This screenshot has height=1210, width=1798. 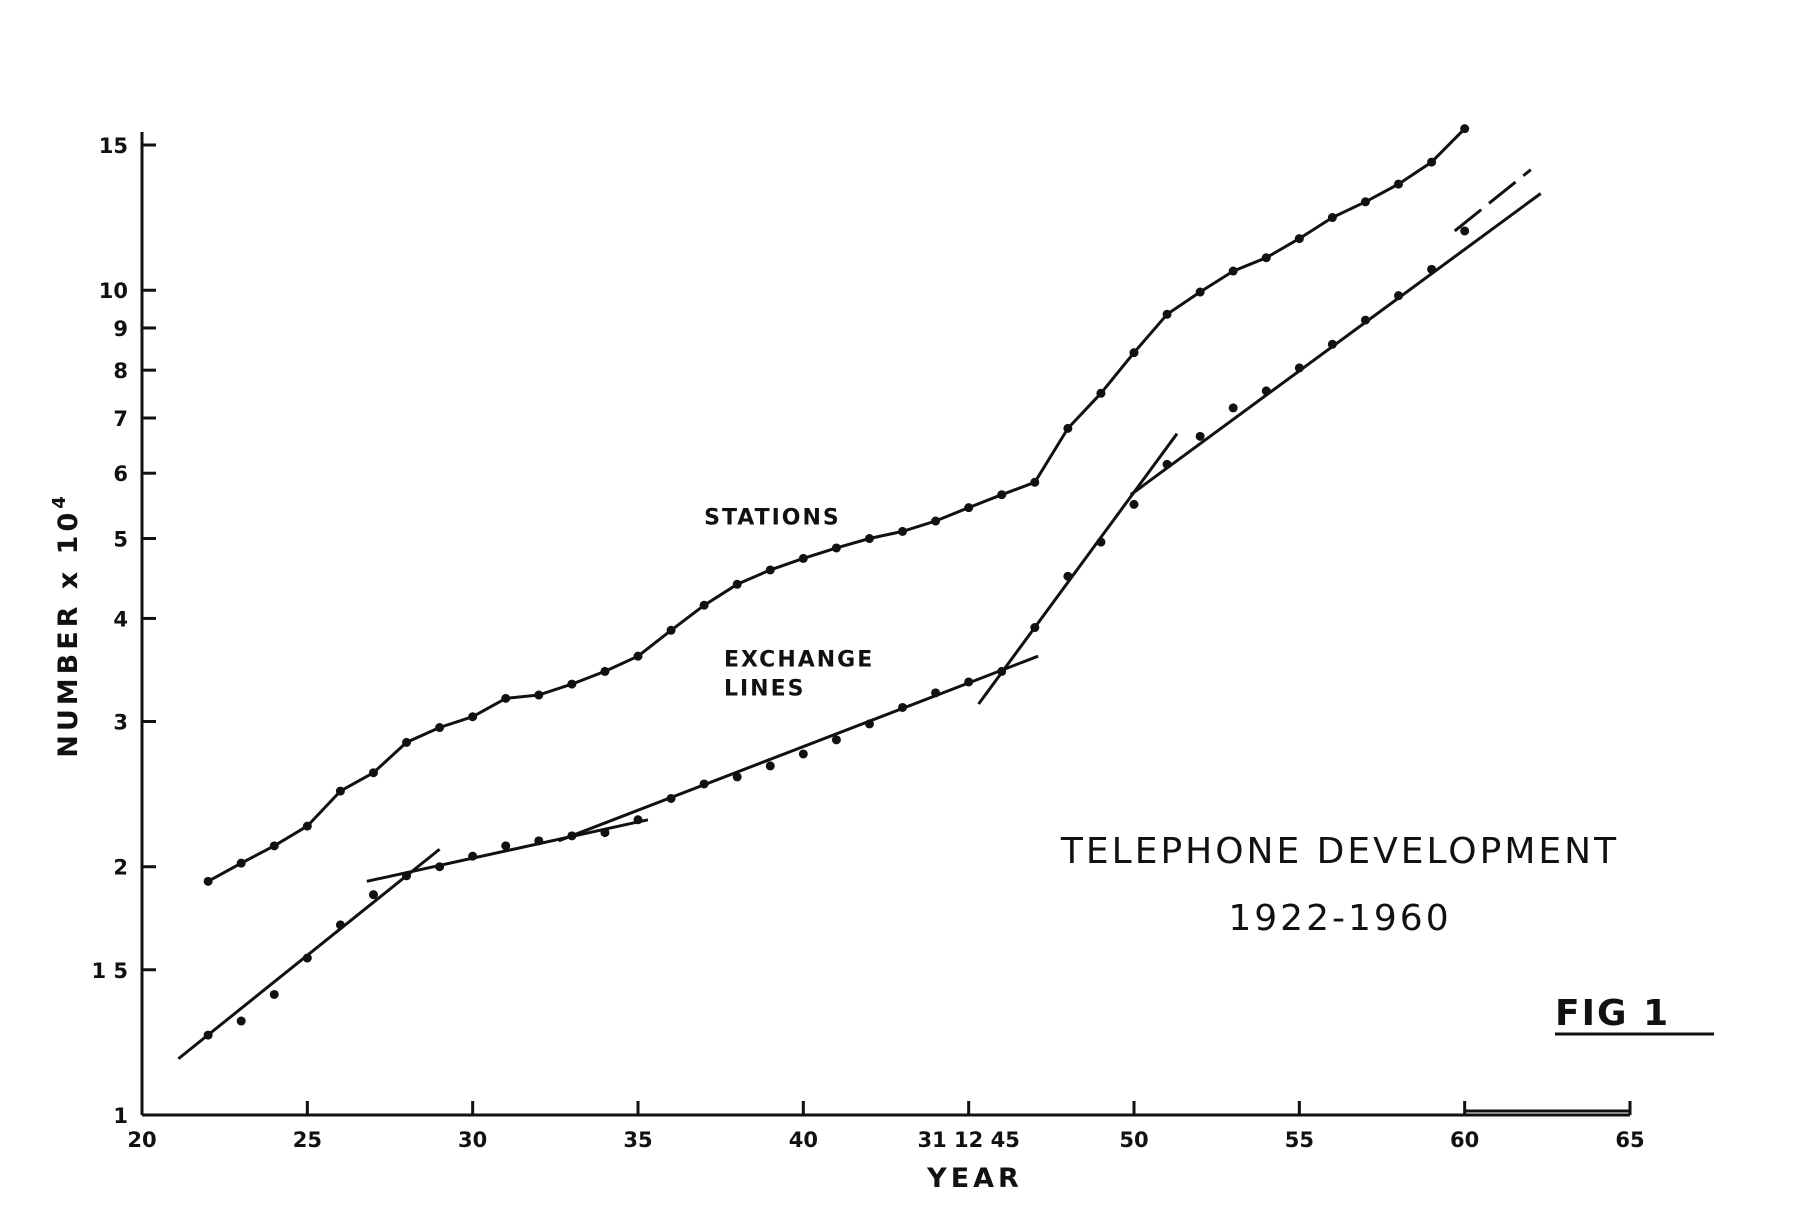 I want to click on y-tick-label: 5, so click(x=120, y=540).